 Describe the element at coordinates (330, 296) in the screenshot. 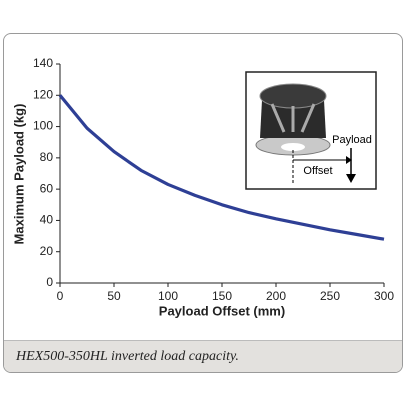

I see `x-tick-label: 250` at that location.